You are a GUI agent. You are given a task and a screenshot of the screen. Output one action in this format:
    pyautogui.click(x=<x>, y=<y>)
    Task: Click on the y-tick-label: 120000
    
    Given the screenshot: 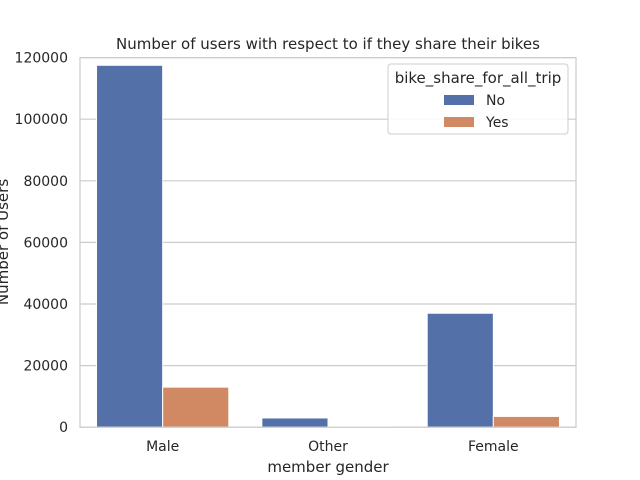 What is the action you would take?
    pyautogui.click(x=41, y=59)
    